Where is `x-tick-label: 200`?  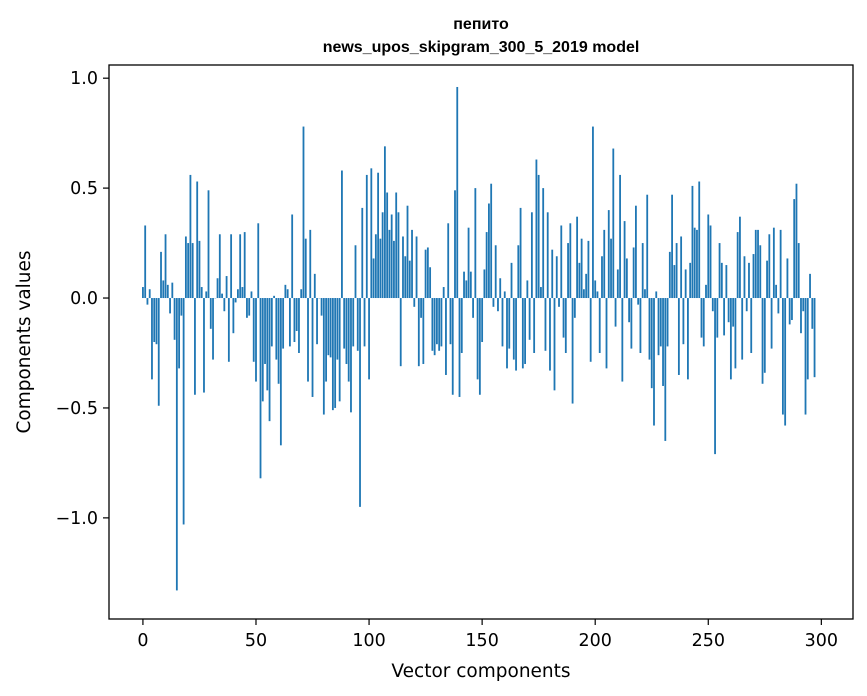
x-tick-label: 200 is located at coordinates (594, 641).